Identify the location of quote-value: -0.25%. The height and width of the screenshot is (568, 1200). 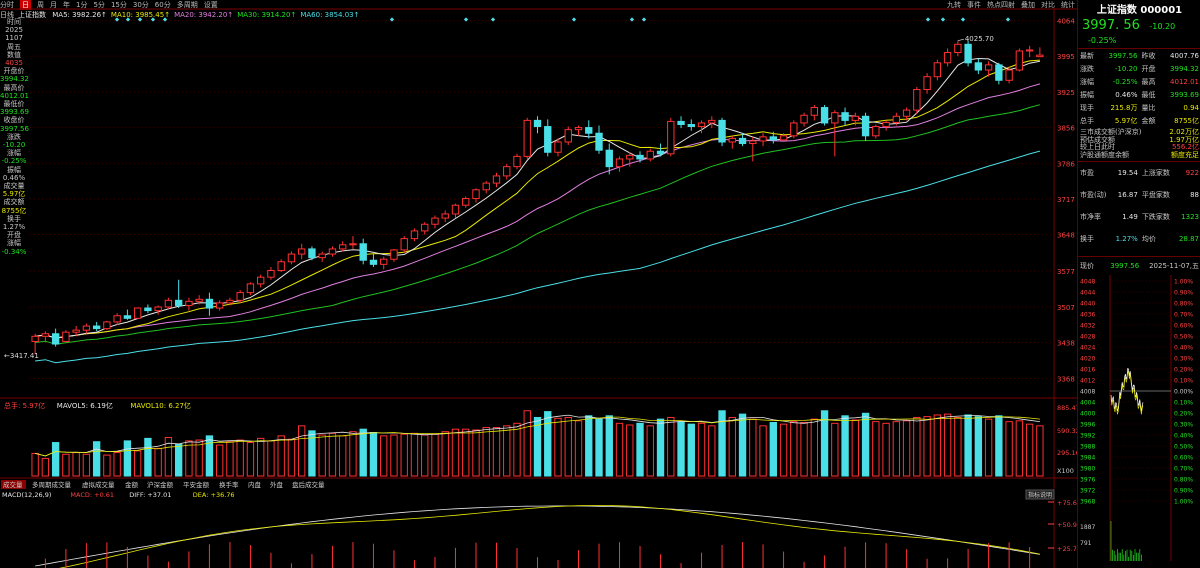
(1125, 81).